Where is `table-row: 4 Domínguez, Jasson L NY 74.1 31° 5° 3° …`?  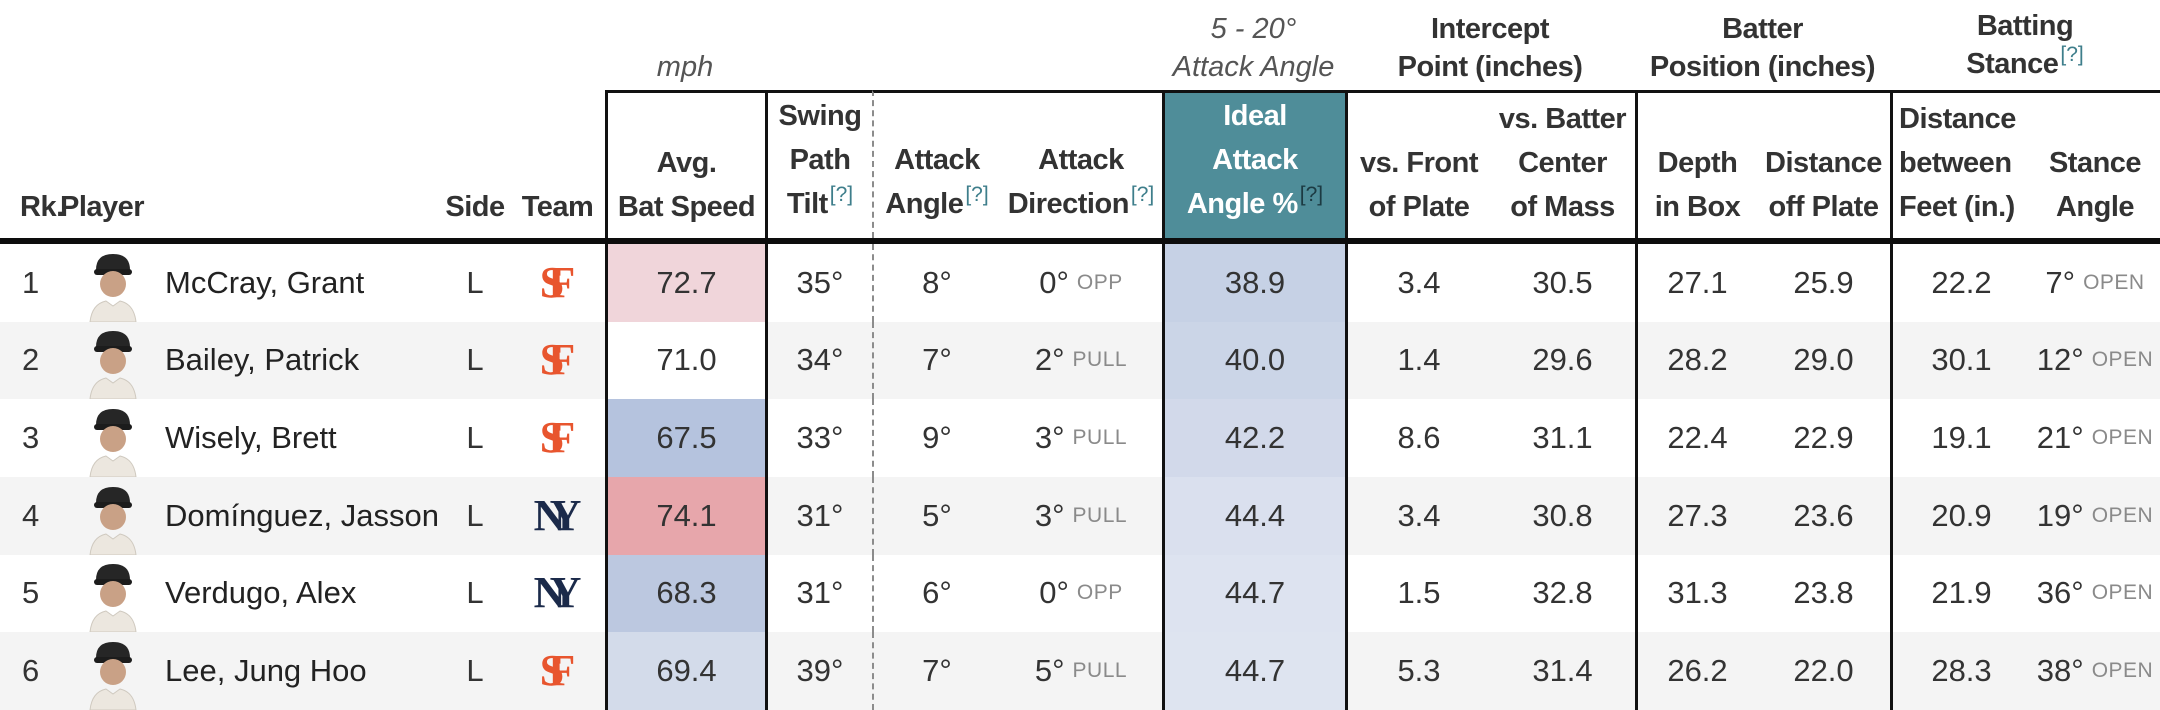
table-row: 4 Domínguez, Jasson L NY 74.1 31° 5° 3° … is located at coordinates (1080, 515).